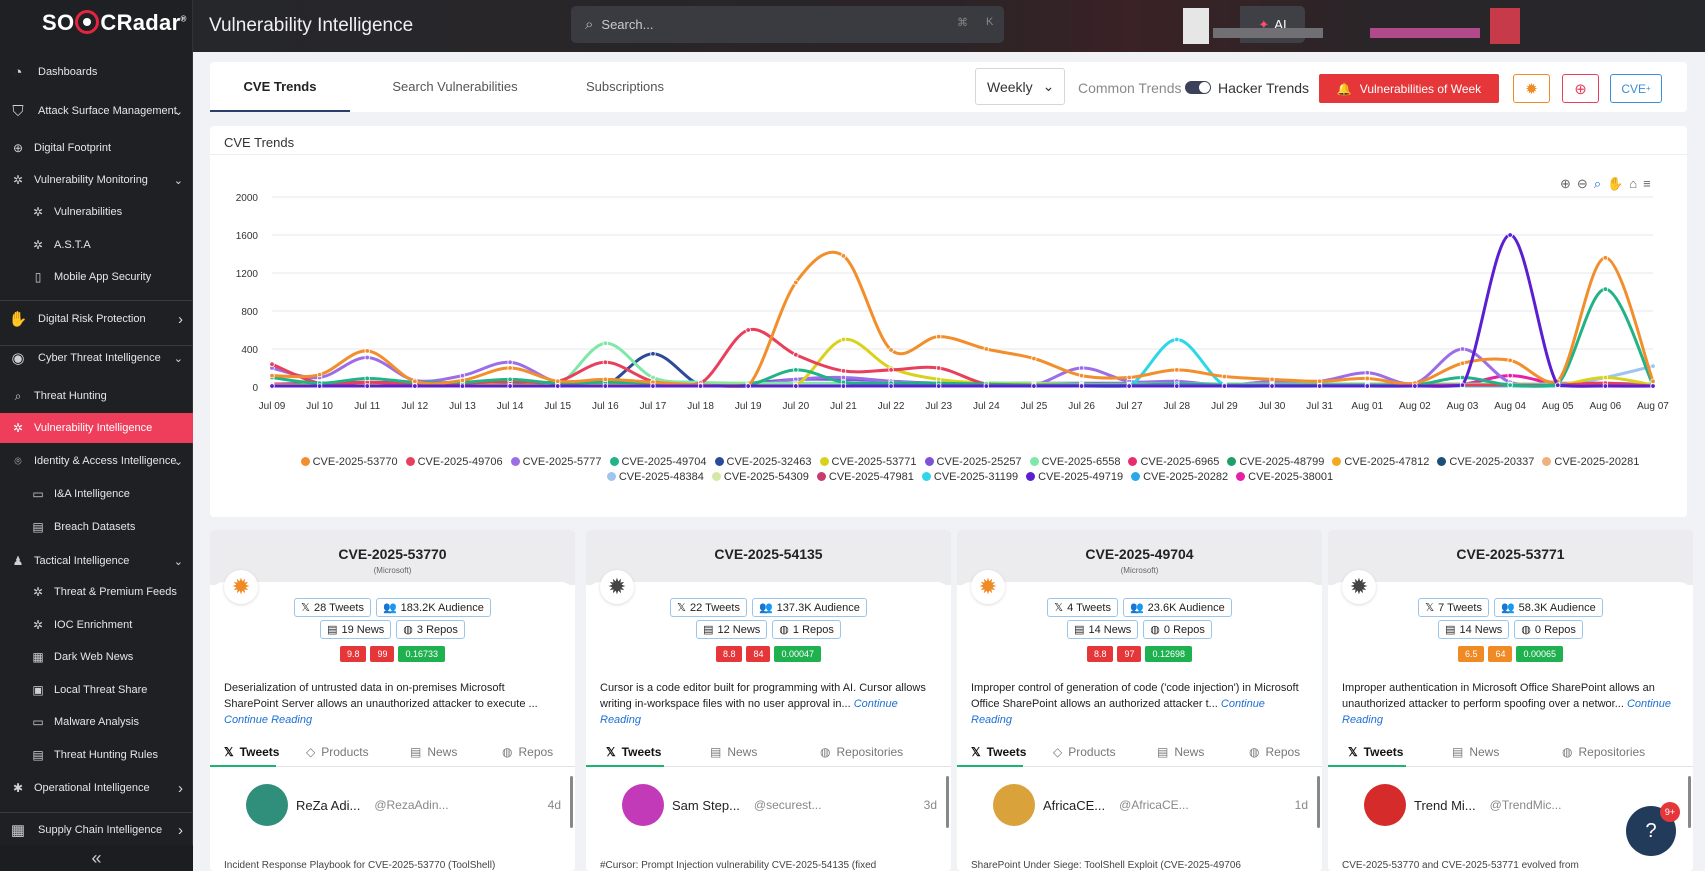 Image resolution: width=1705 pixels, height=871 pixels. I want to click on sidebar-item-digital-footprint: ⊕ Digital Footprint, so click(96, 148).